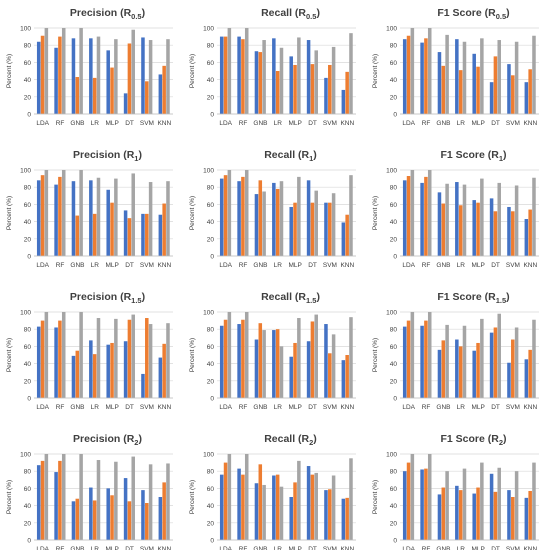 The image size is (550, 550). I want to click on chart-title: Precision (R1), so click(107, 156).